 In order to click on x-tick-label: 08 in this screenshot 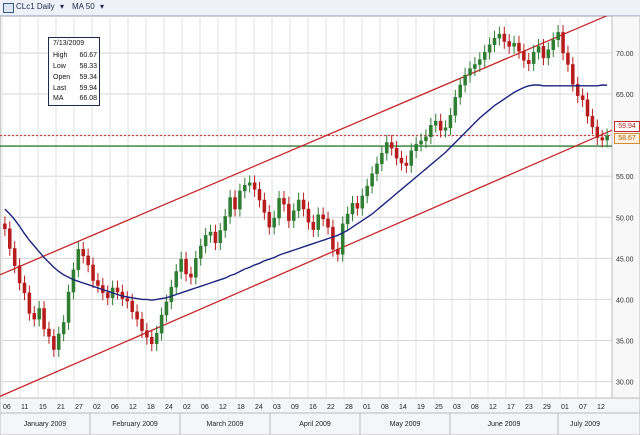, I will do `click(385, 407)`.